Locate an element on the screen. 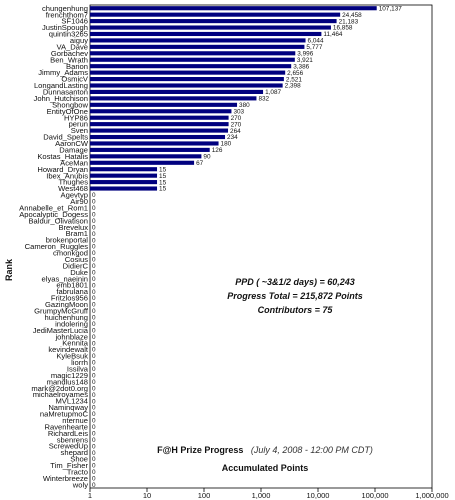 This screenshot has width=455, height=500. value-label: 107,137 is located at coordinates (391, 8).